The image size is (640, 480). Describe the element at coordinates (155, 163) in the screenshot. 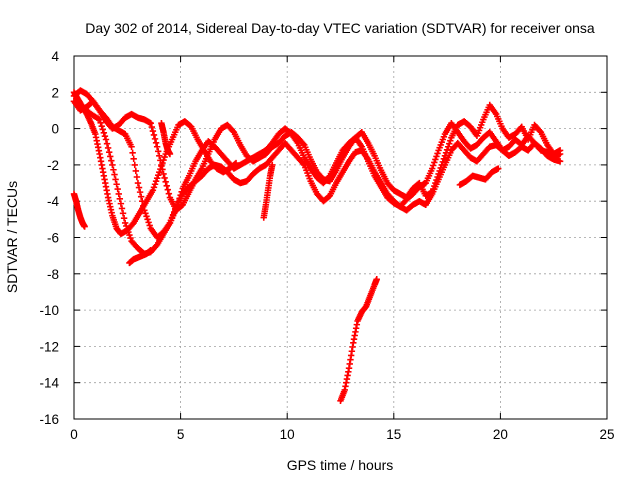

I see `series-track-d` at that location.